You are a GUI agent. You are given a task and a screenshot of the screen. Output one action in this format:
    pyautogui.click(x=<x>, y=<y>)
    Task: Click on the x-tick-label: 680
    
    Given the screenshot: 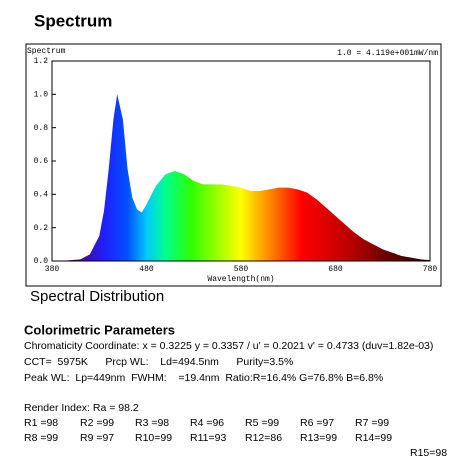 What is the action you would take?
    pyautogui.click(x=335, y=269)
    